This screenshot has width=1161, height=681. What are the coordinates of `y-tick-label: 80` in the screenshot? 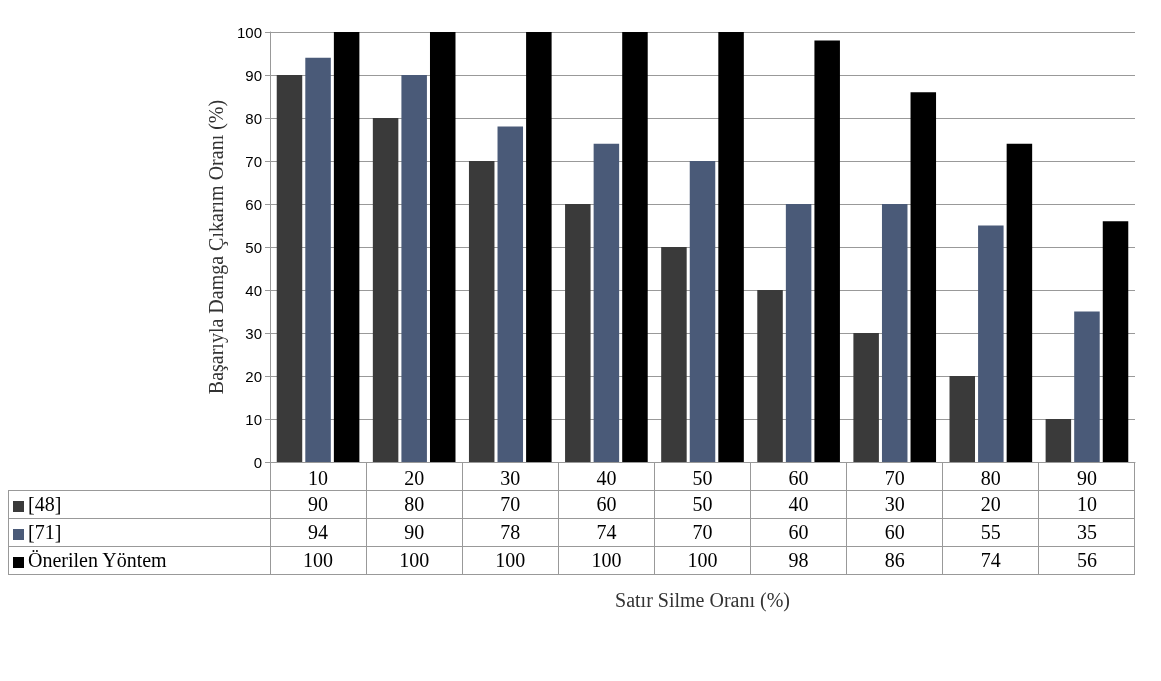 It's located at (253, 118).